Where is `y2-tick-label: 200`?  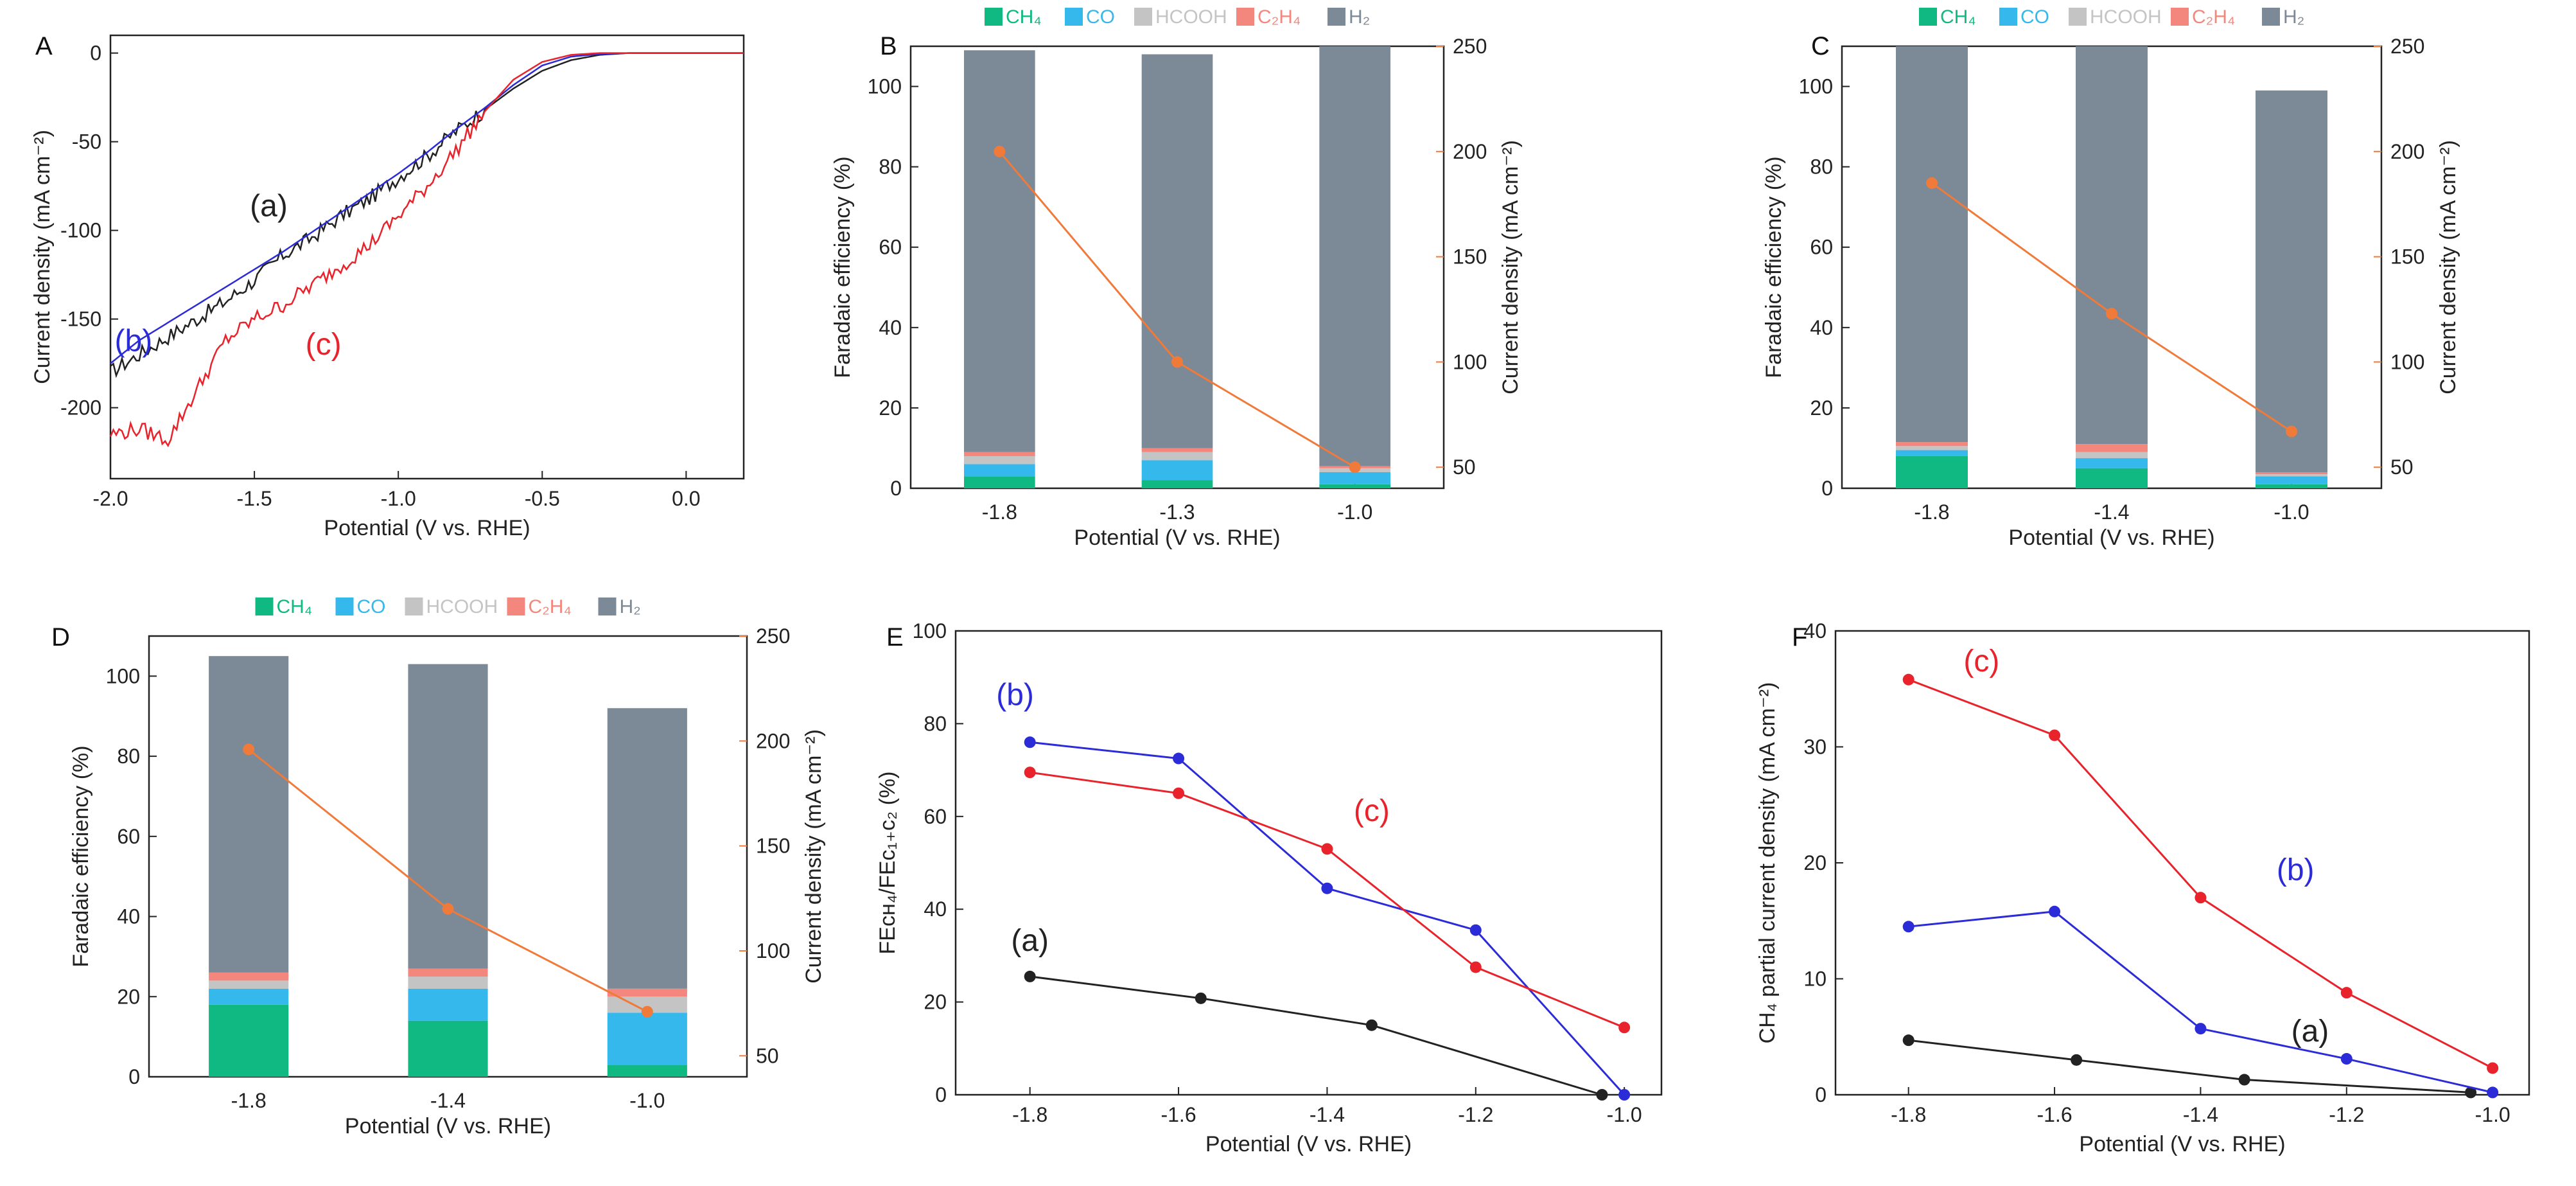 y2-tick-label: 200 is located at coordinates (1470, 151).